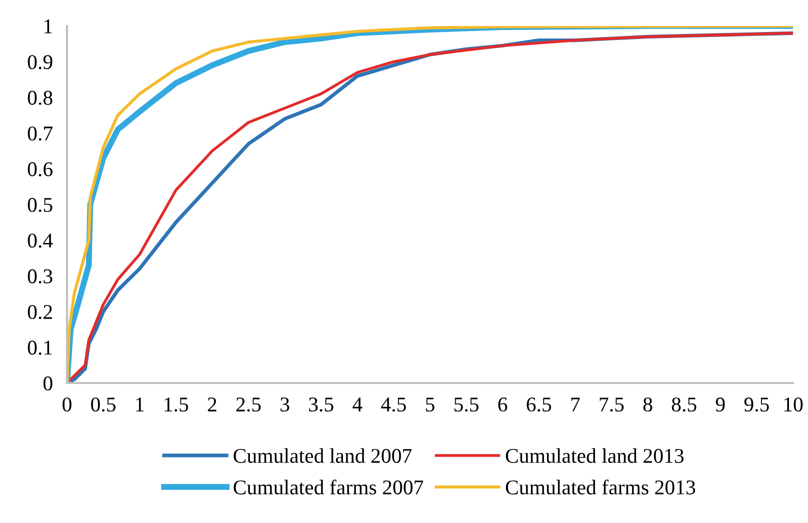 The width and height of the screenshot is (808, 523). What do you see at coordinates (575, 405) in the screenshot?
I see `x-tick-label: 7` at bounding box center [575, 405].